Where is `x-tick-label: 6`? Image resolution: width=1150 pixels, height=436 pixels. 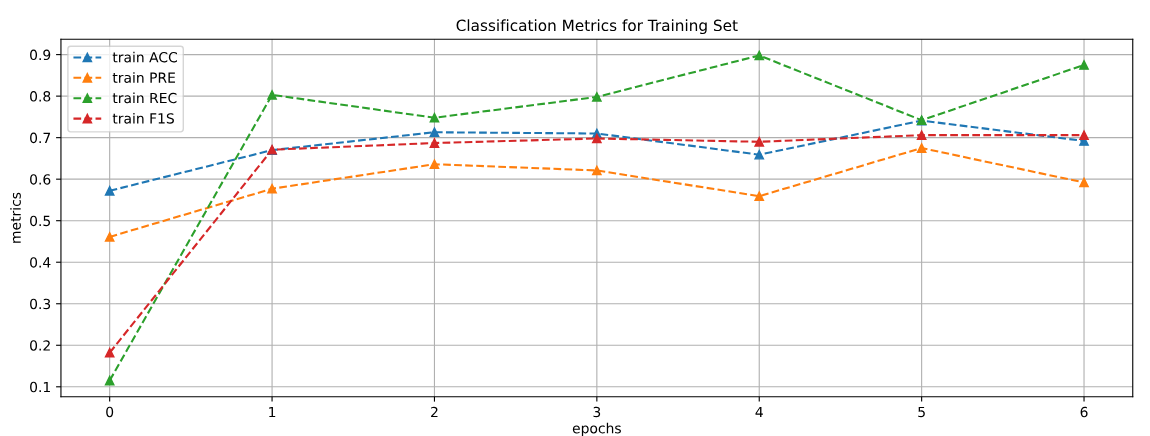 x-tick-label: 6 is located at coordinates (1084, 412).